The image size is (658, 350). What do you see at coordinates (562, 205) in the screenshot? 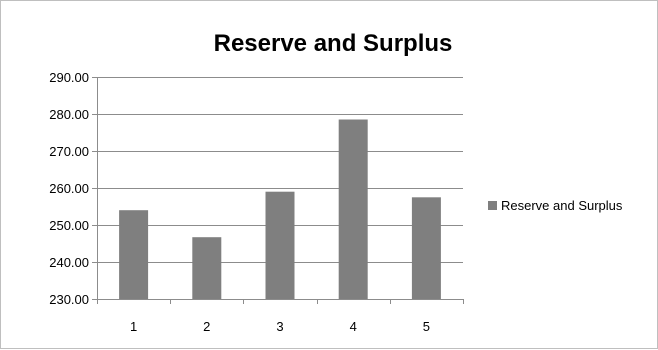
I see `legend-label: Reserve and Surplus` at bounding box center [562, 205].